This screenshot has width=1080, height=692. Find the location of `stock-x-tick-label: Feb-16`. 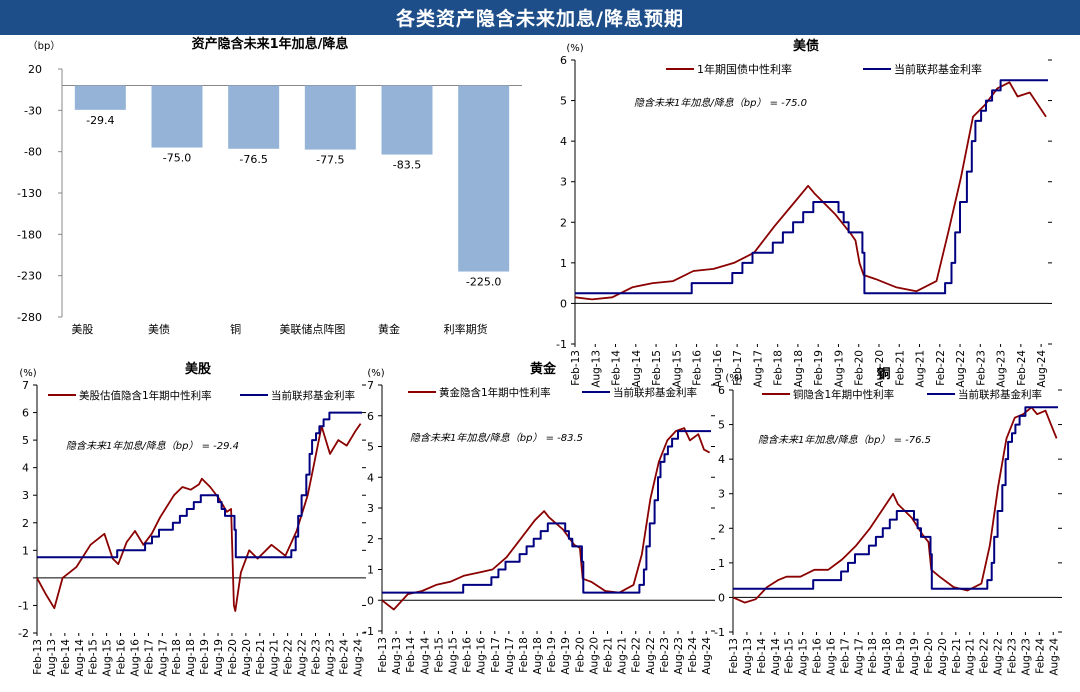

stock-x-tick-label: Feb-16 is located at coordinates (122, 657).